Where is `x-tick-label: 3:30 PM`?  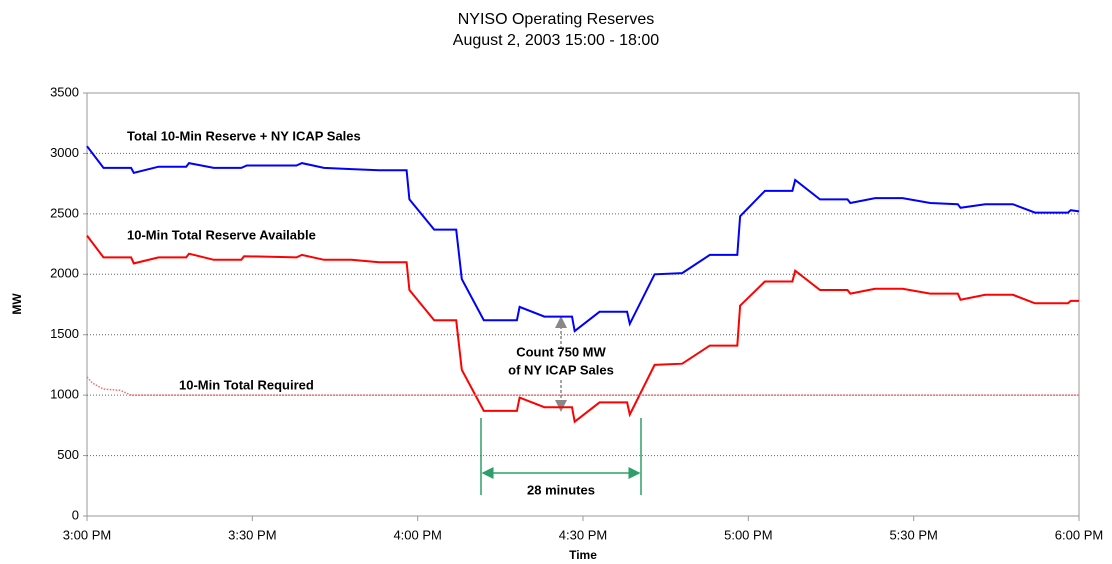 x-tick-label: 3:30 PM is located at coordinates (252, 534).